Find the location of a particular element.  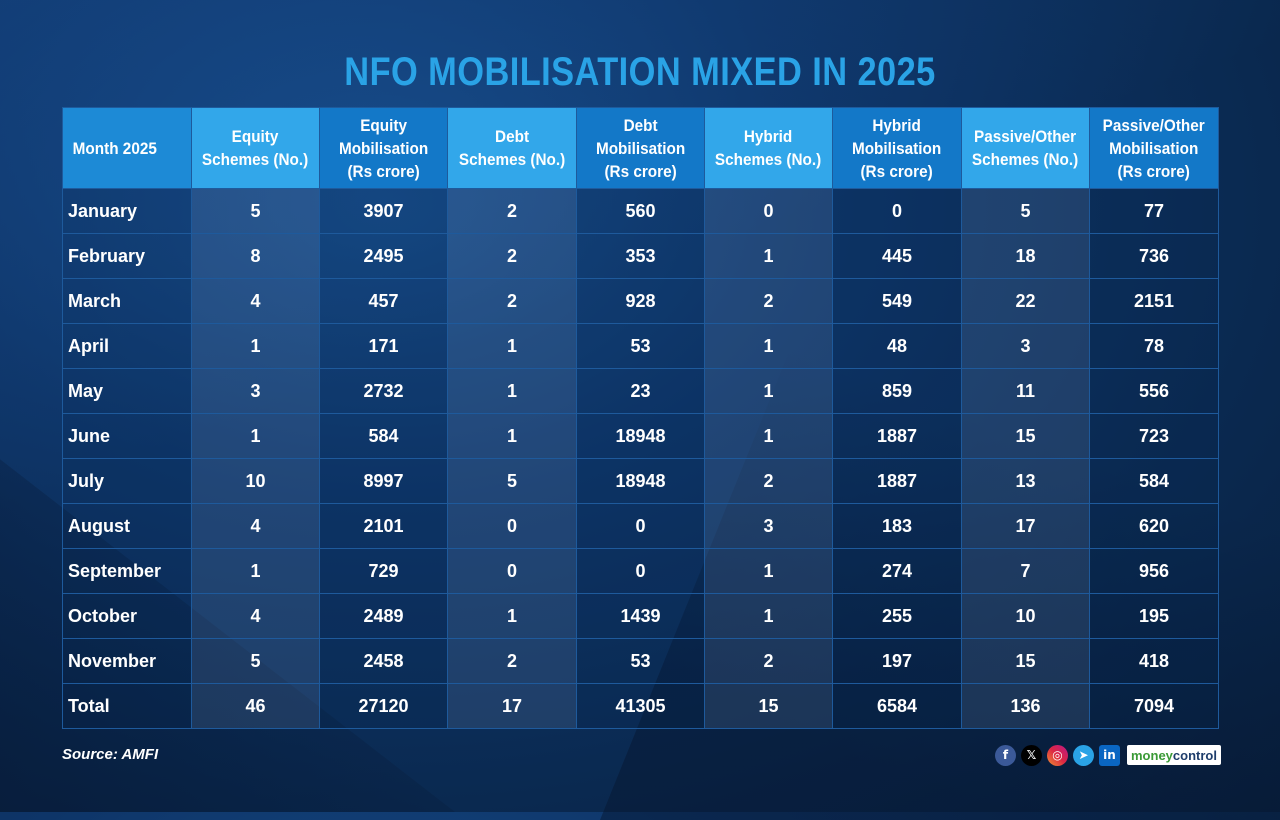

value-cell: 17 is located at coordinates (512, 706).